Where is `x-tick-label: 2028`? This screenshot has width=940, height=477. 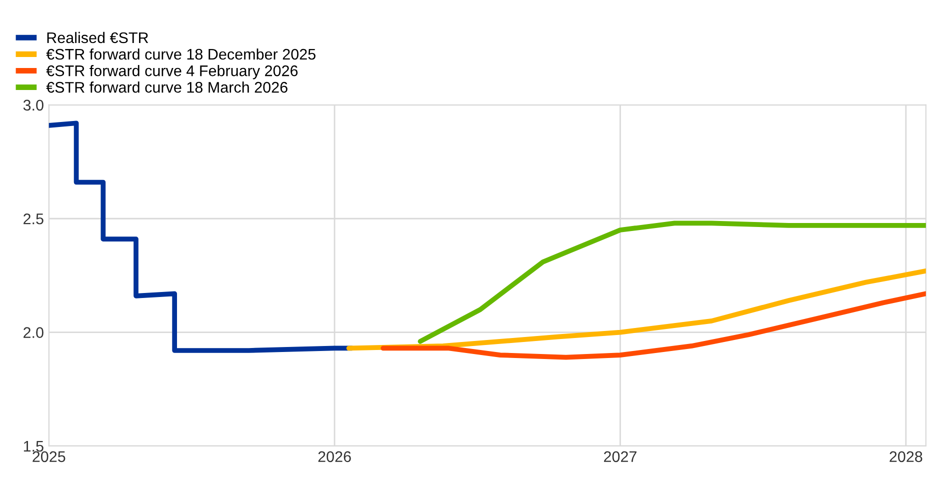
x-tick-label: 2028 is located at coordinates (906, 456).